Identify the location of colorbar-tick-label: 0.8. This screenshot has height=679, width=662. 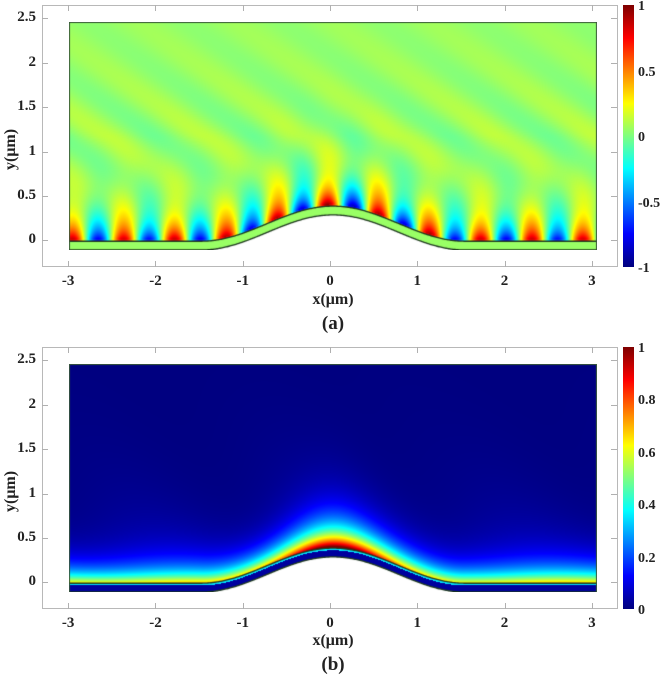
(647, 401).